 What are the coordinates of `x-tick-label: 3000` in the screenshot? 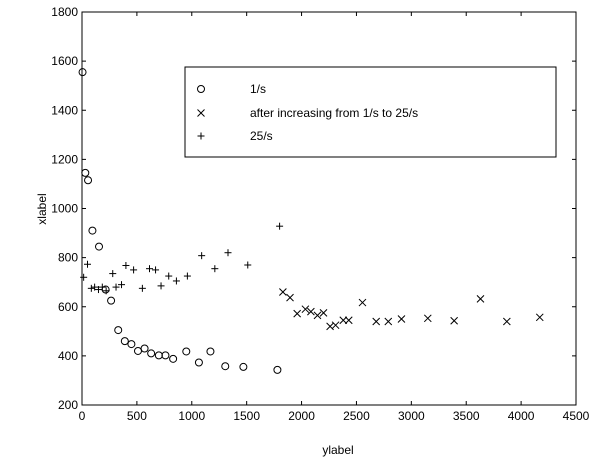 It's located at (411, 416).